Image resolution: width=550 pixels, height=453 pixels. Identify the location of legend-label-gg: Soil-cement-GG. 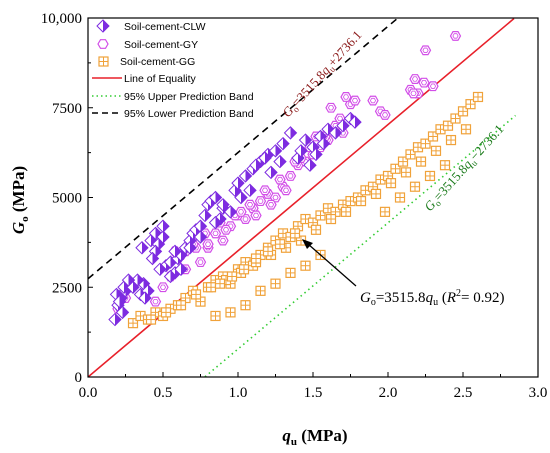
(157, 62).